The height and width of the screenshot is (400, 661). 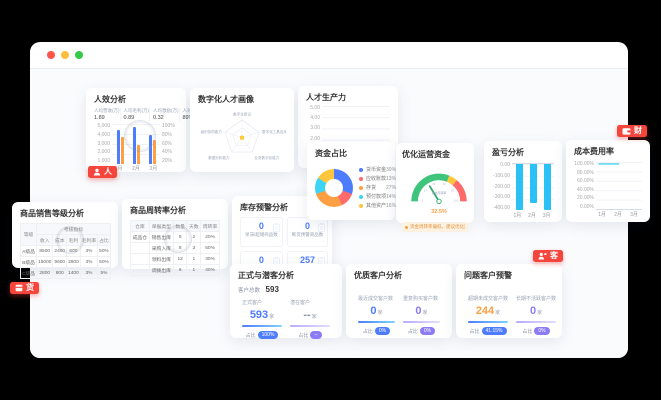 I want to click on customer-total-label: 客户总数, so click(x=249, y=291).